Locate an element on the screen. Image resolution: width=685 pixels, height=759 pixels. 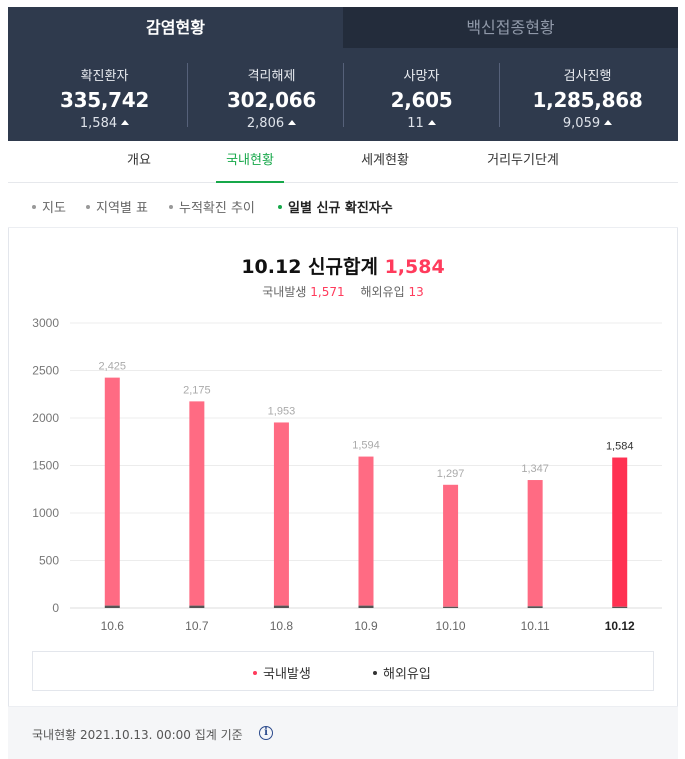
stat-value: 335,742 is located at coordinates (104, 100).